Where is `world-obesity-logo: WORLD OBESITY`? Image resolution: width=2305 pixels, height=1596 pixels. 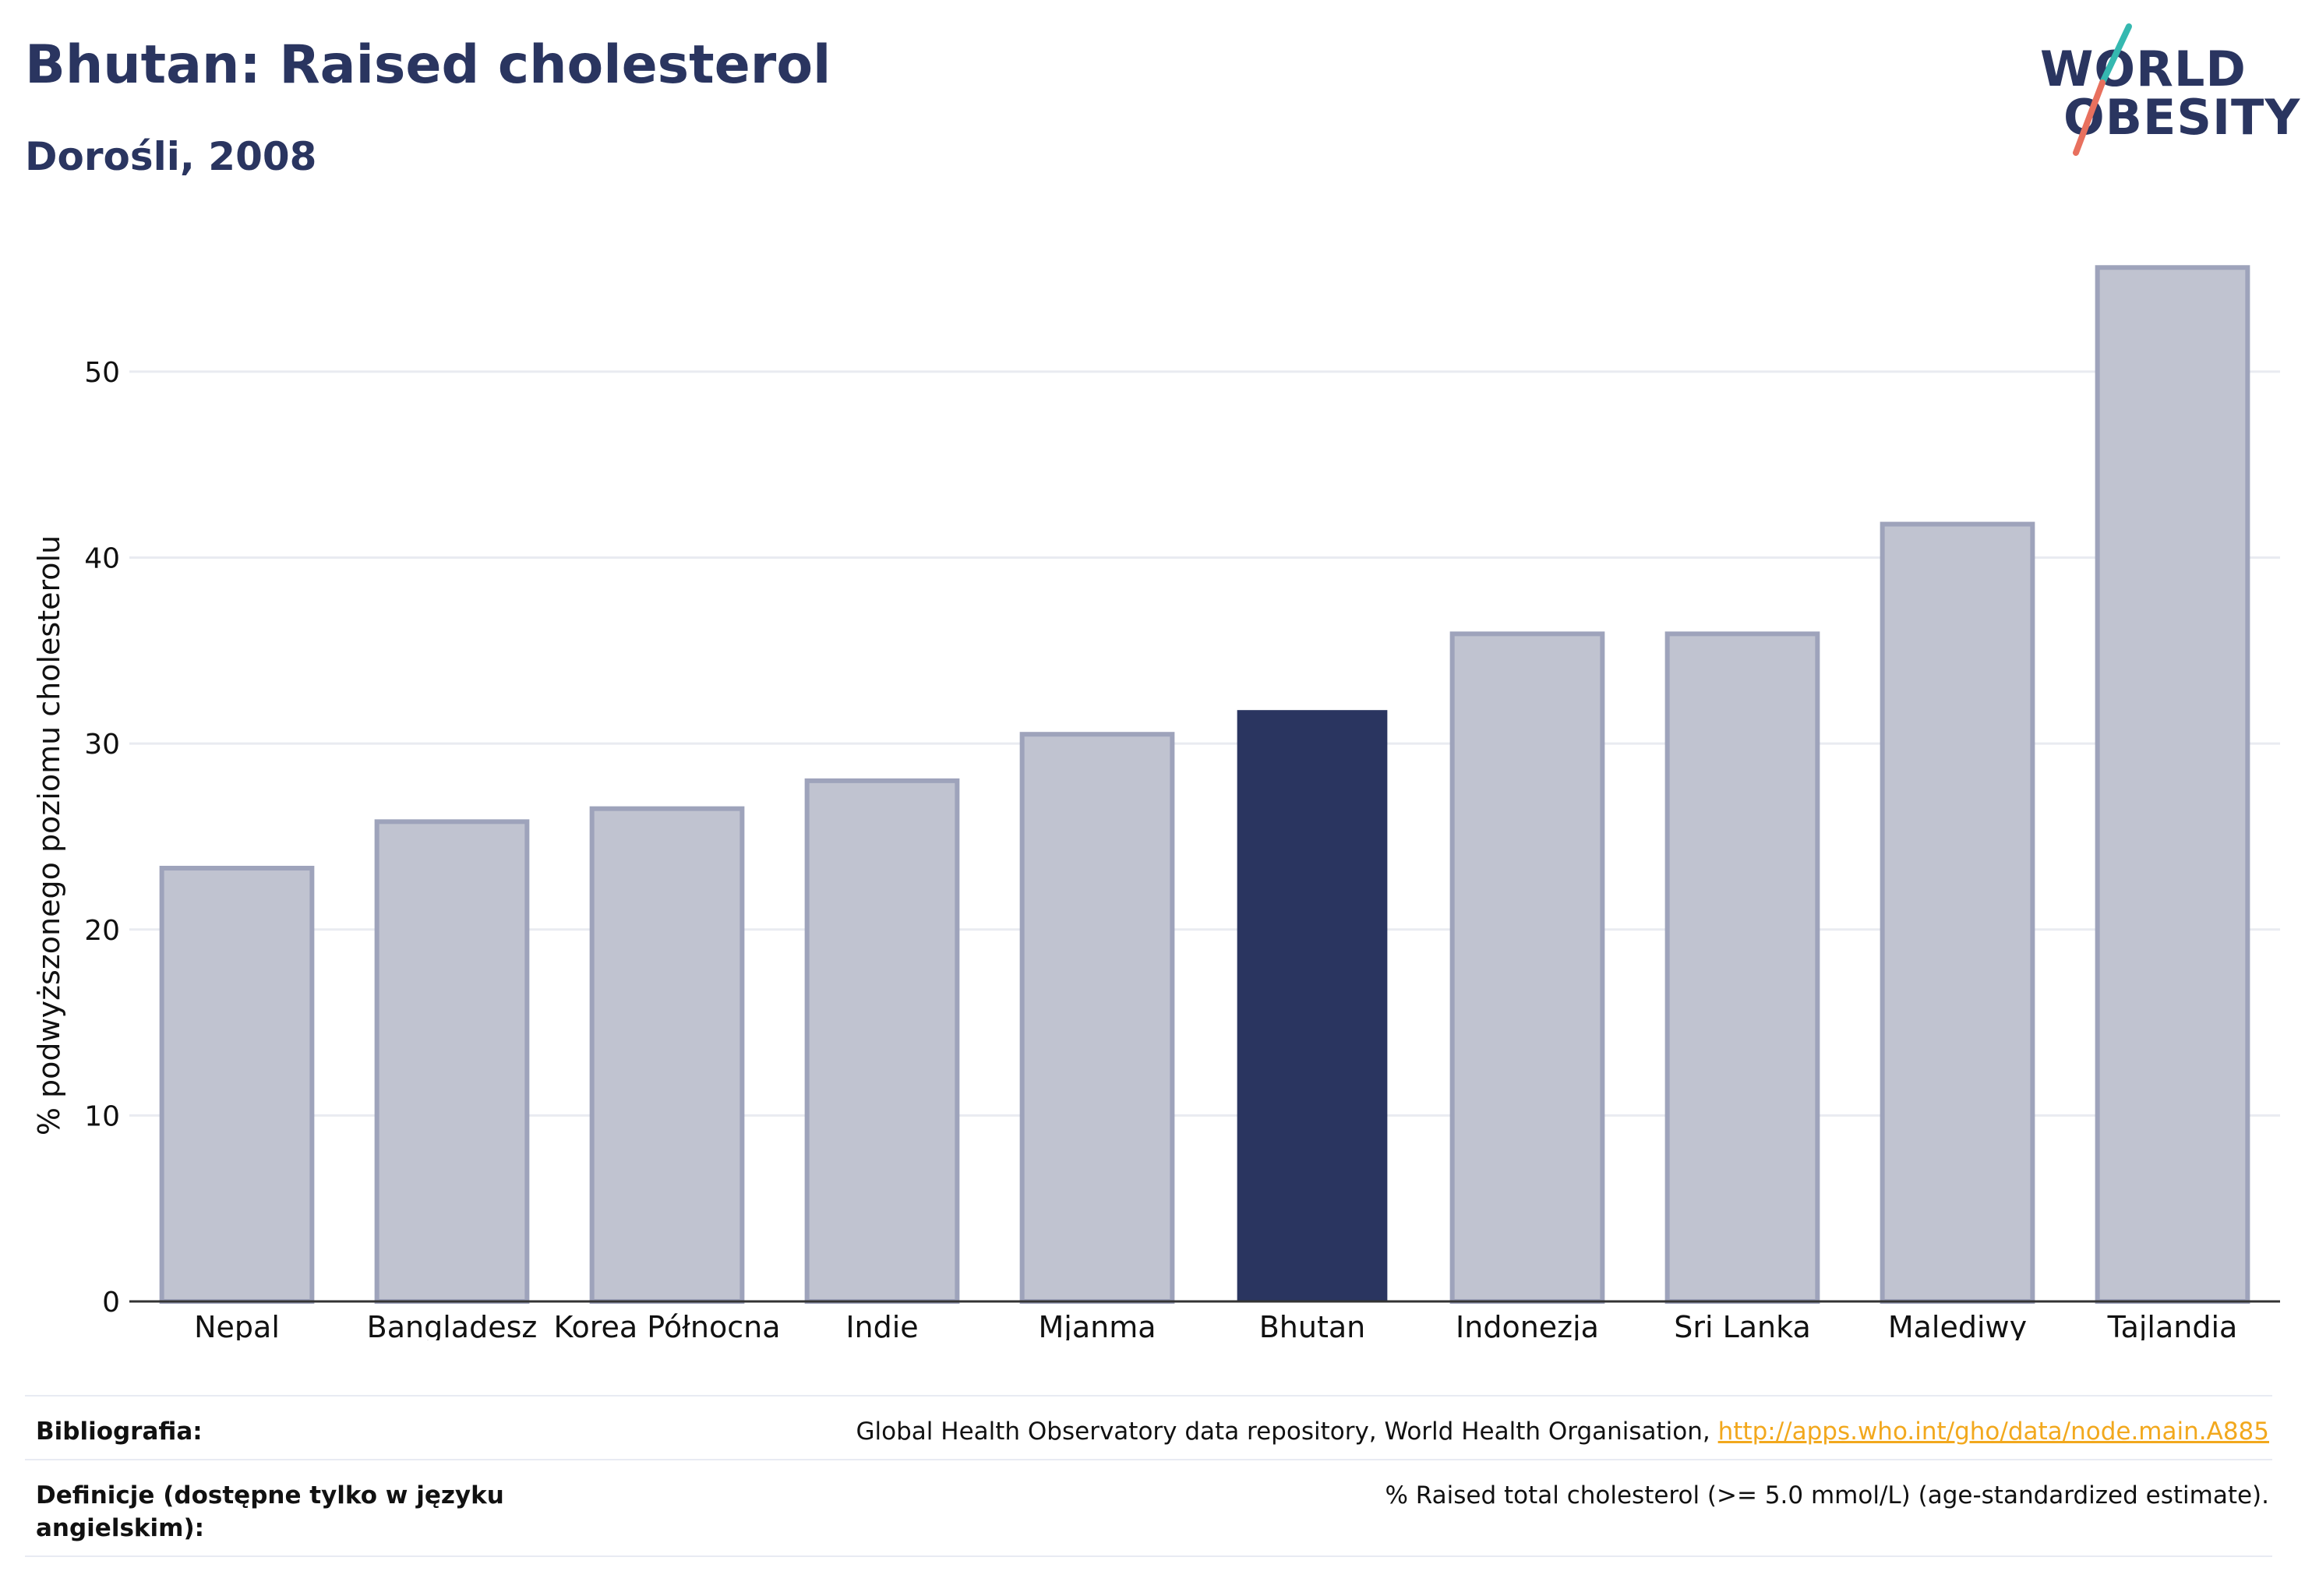 world-obesity-logo: WORLD OBESITY is located at coordinates (2163, 94).